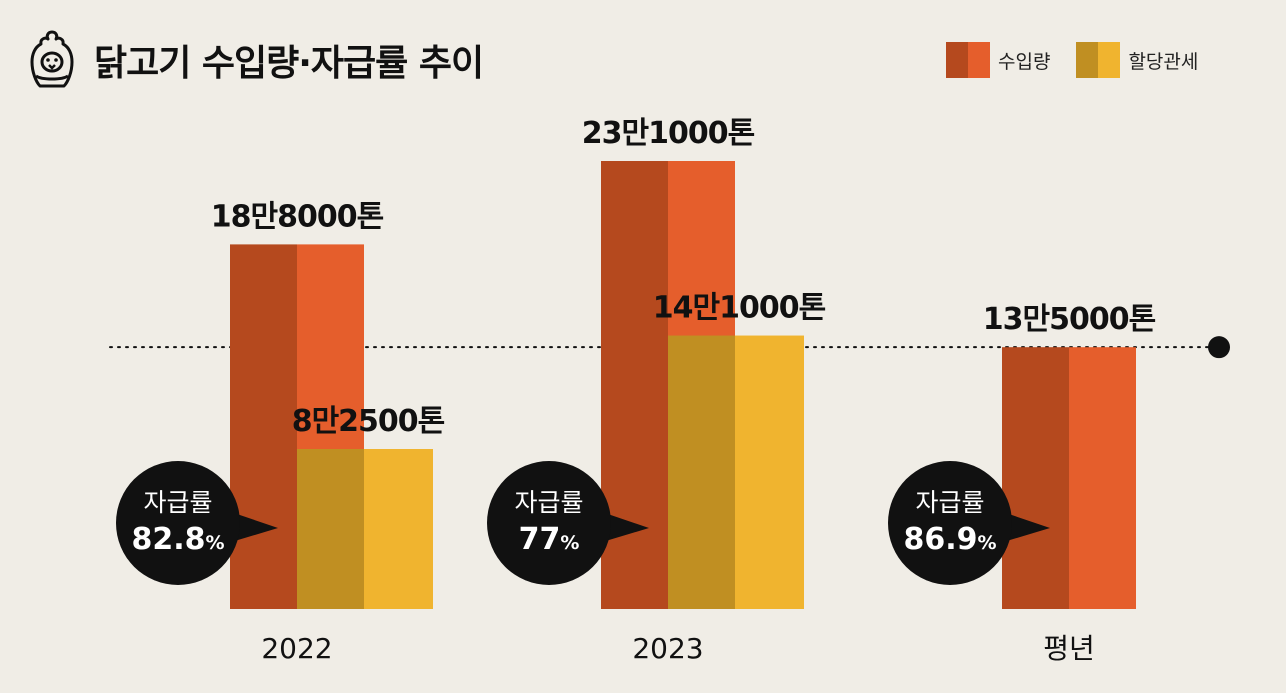  I want to click on legend: 수입량 할당관세, so click(1085, 60).